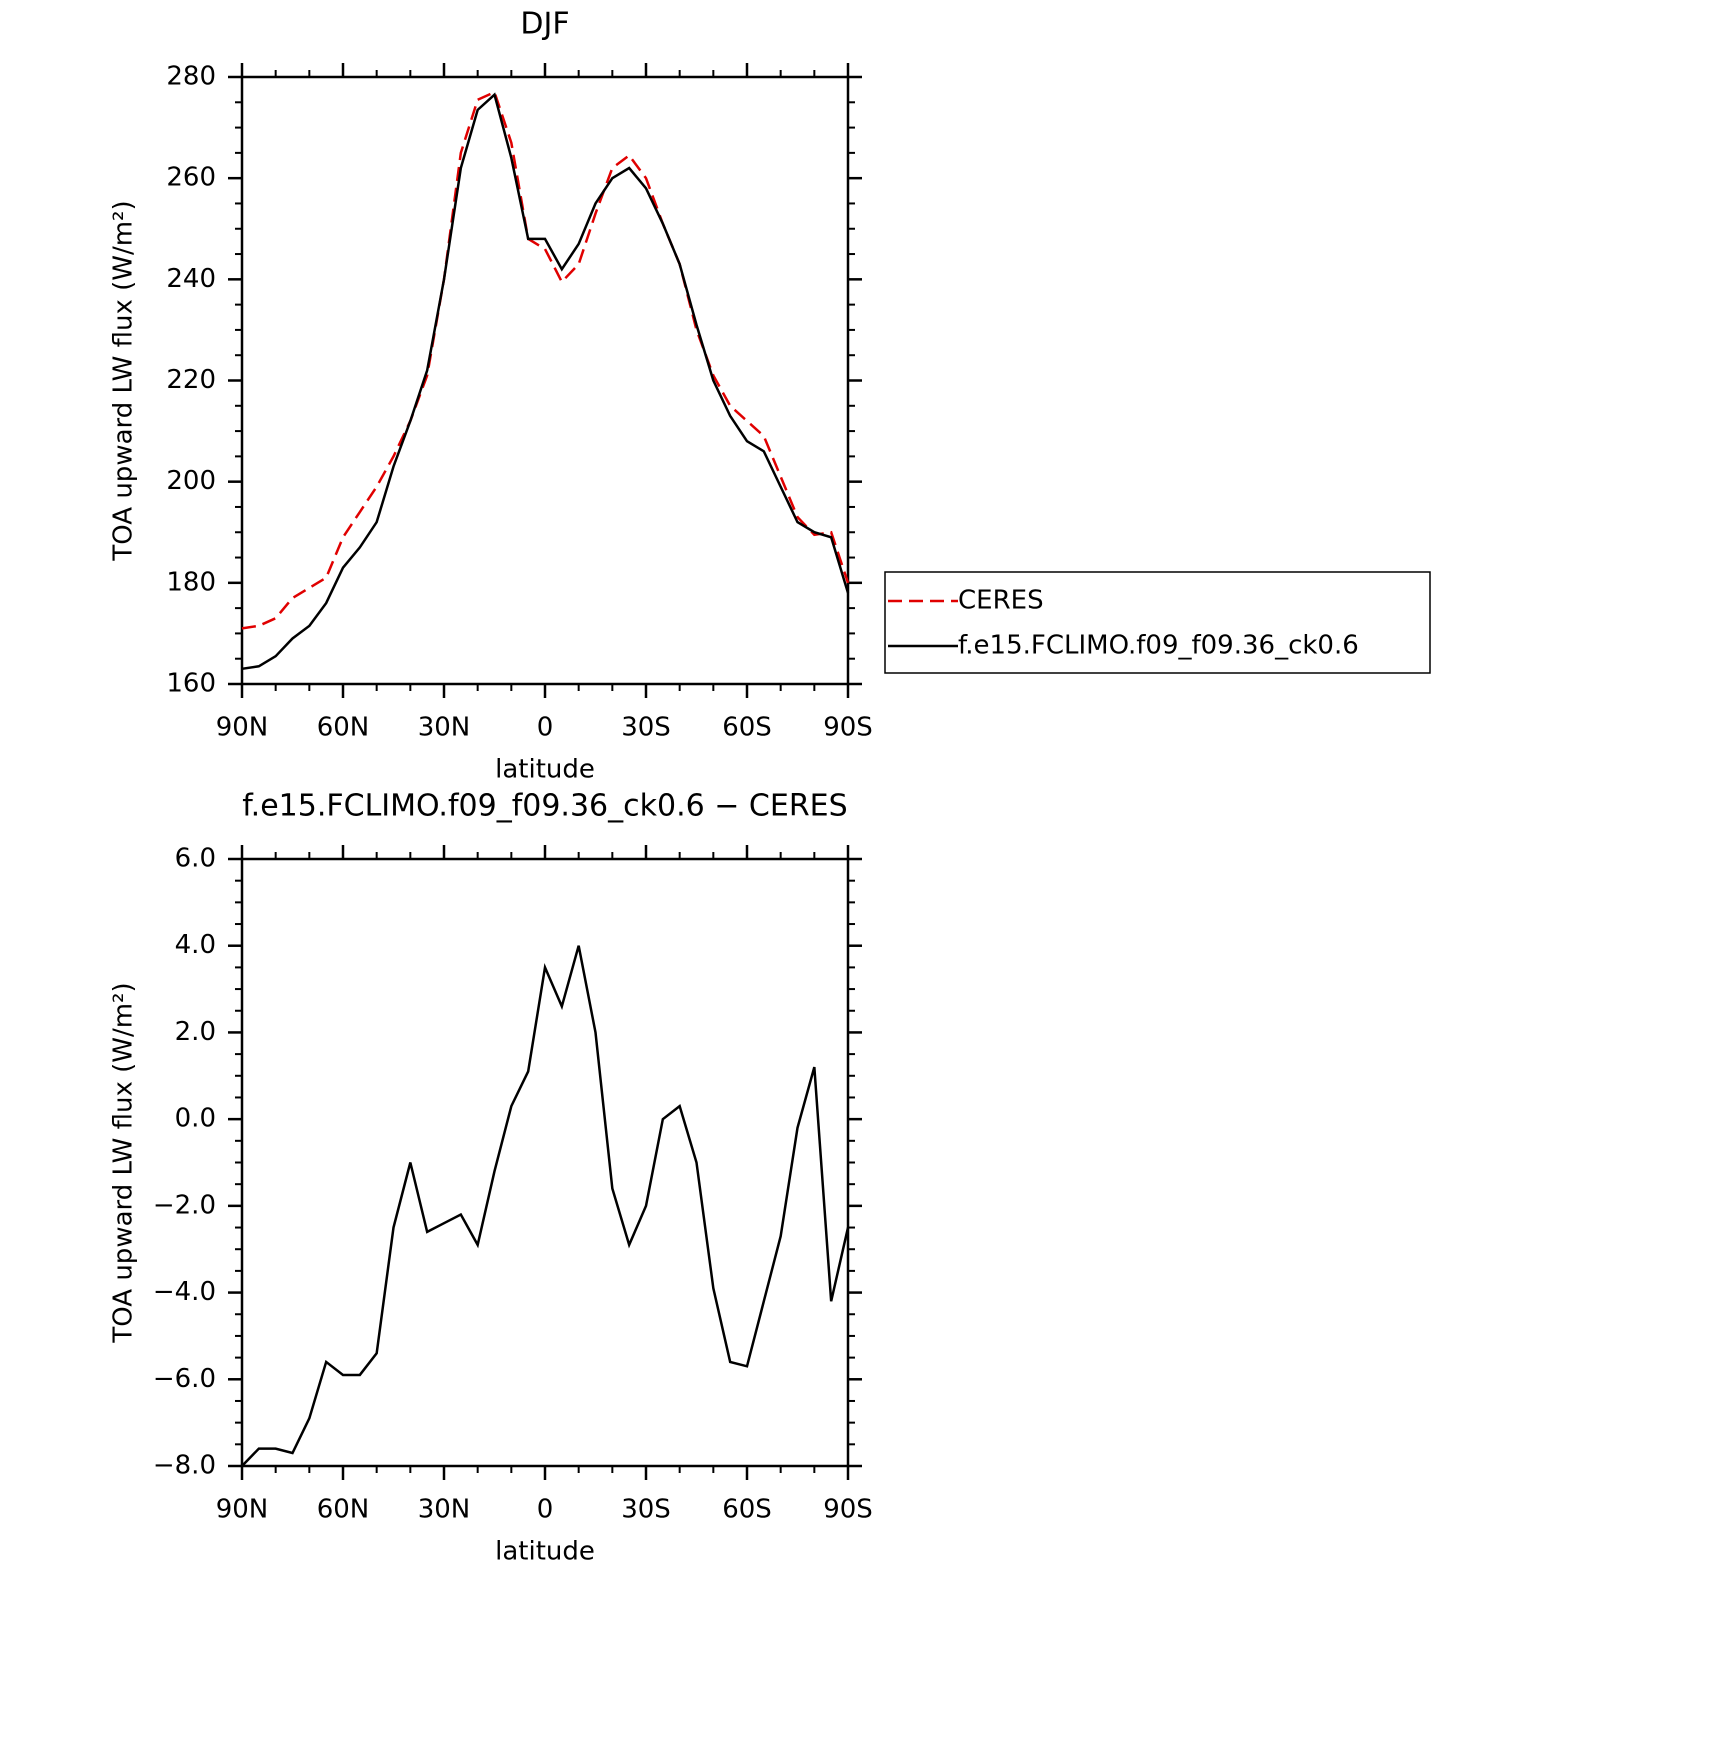 The image size is (1710, 1756). What do you see at coordinates (195, 859) in the screenshot?
I see `y-tick-label: 6.0` at bounding box center [195, 859].